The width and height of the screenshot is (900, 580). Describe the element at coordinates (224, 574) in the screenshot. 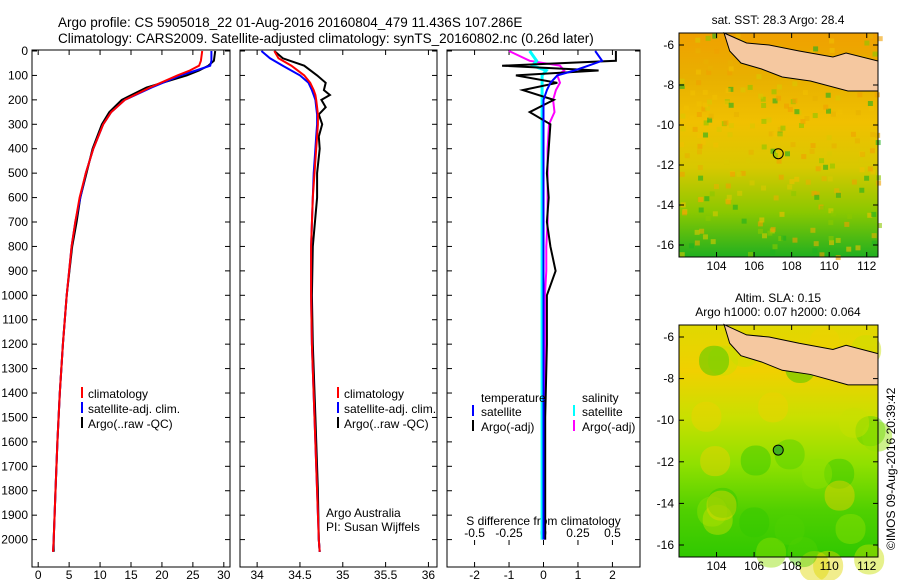

I see `x-tick-label: 30` at that location.